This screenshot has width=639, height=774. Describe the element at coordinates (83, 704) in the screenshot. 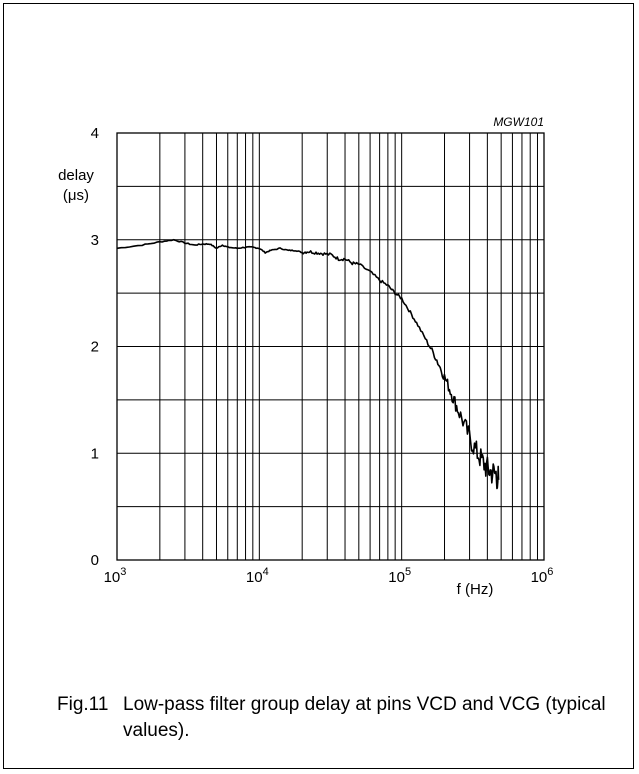

I see `caption-number: Fig.11` at that location.